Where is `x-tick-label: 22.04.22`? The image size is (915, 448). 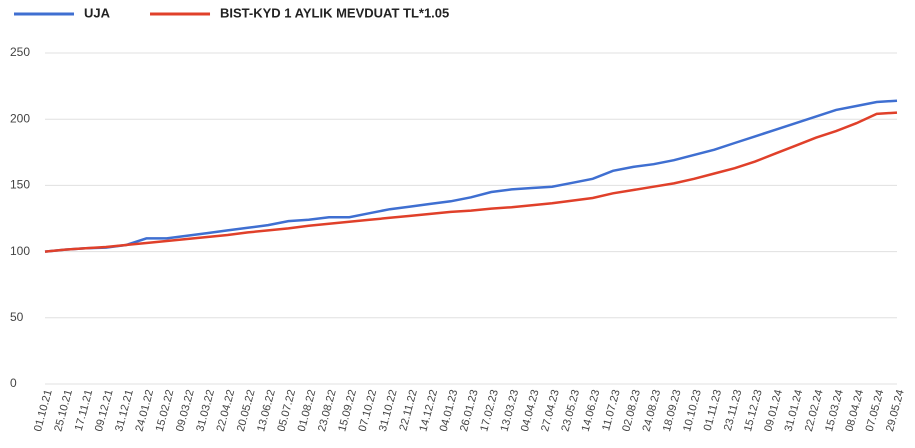 x-tick-label: 22.04.22 is located at coordinates (226, 410).